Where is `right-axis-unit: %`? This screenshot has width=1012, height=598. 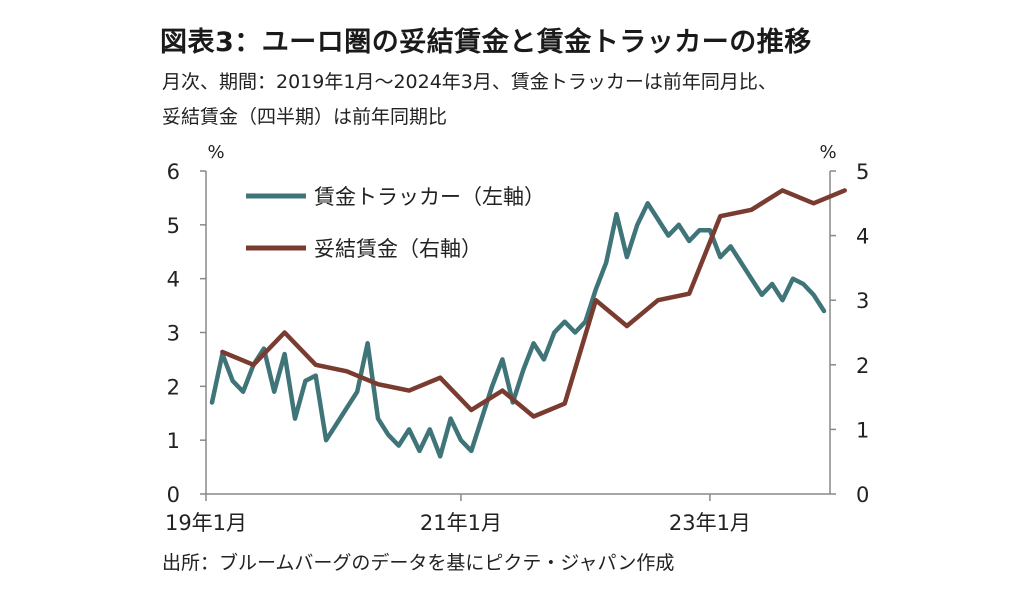 right-axis-unit: % is located at coordinates (827, 152).